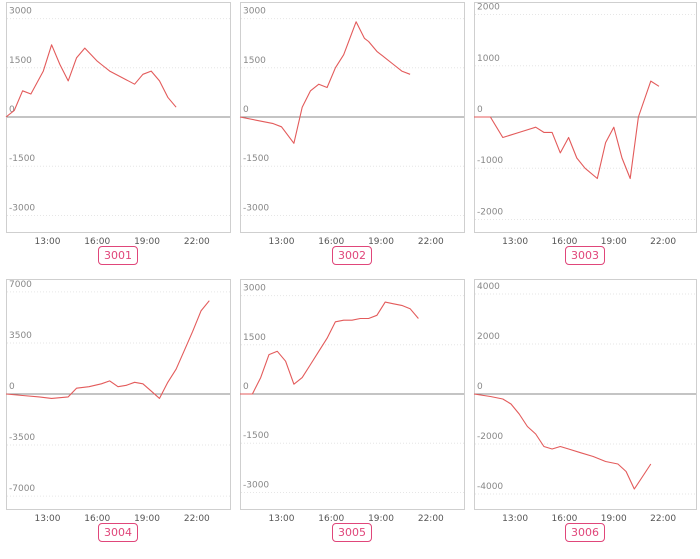  I want to click on chart-panel-3005: 3000 1500 0 -1500 -3000 13:00 16:00 19:00 22:00, so click(352, 401).